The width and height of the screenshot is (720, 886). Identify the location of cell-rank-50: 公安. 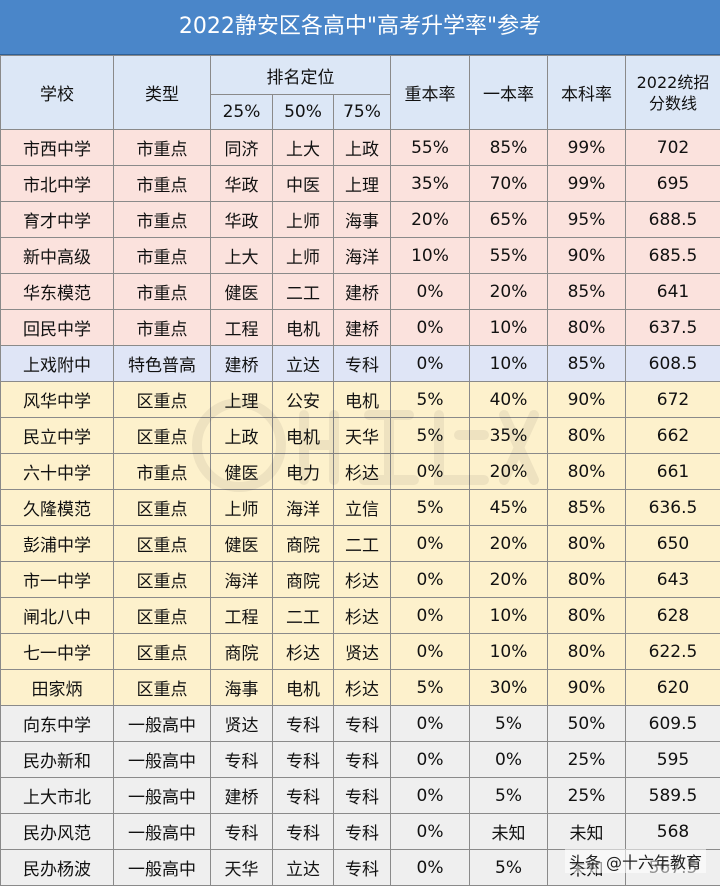
(303, 400).